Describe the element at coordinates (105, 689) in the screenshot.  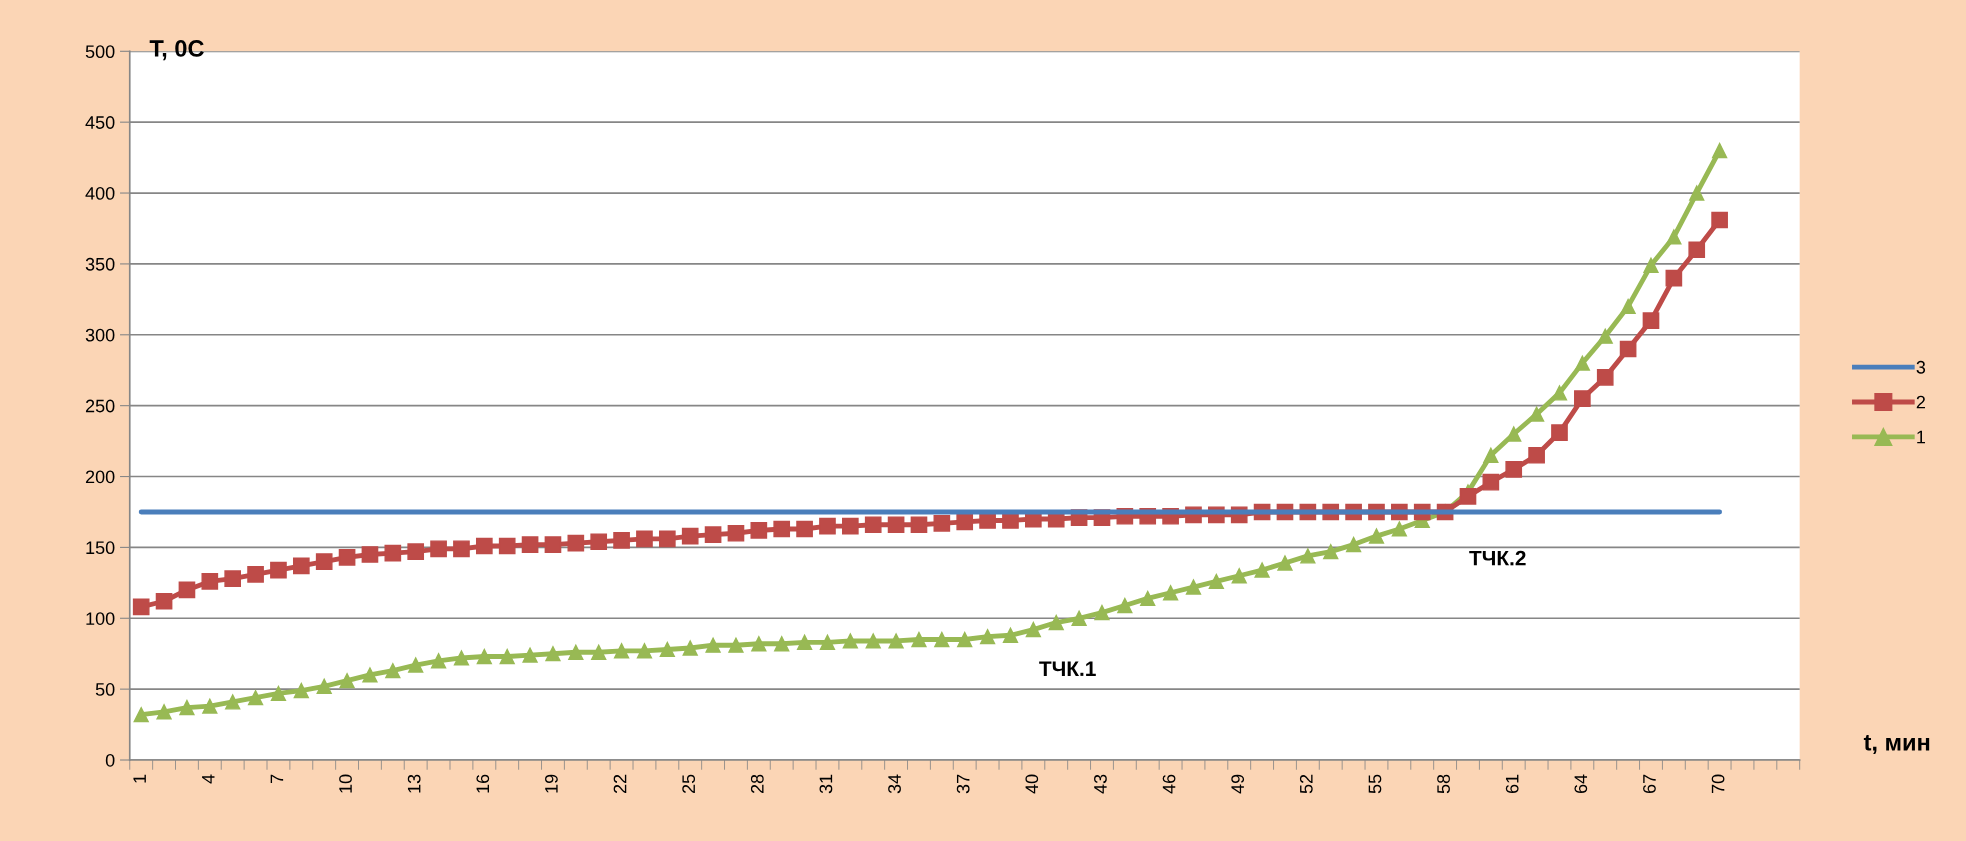
I see `y-tick-label: 50` at that location.